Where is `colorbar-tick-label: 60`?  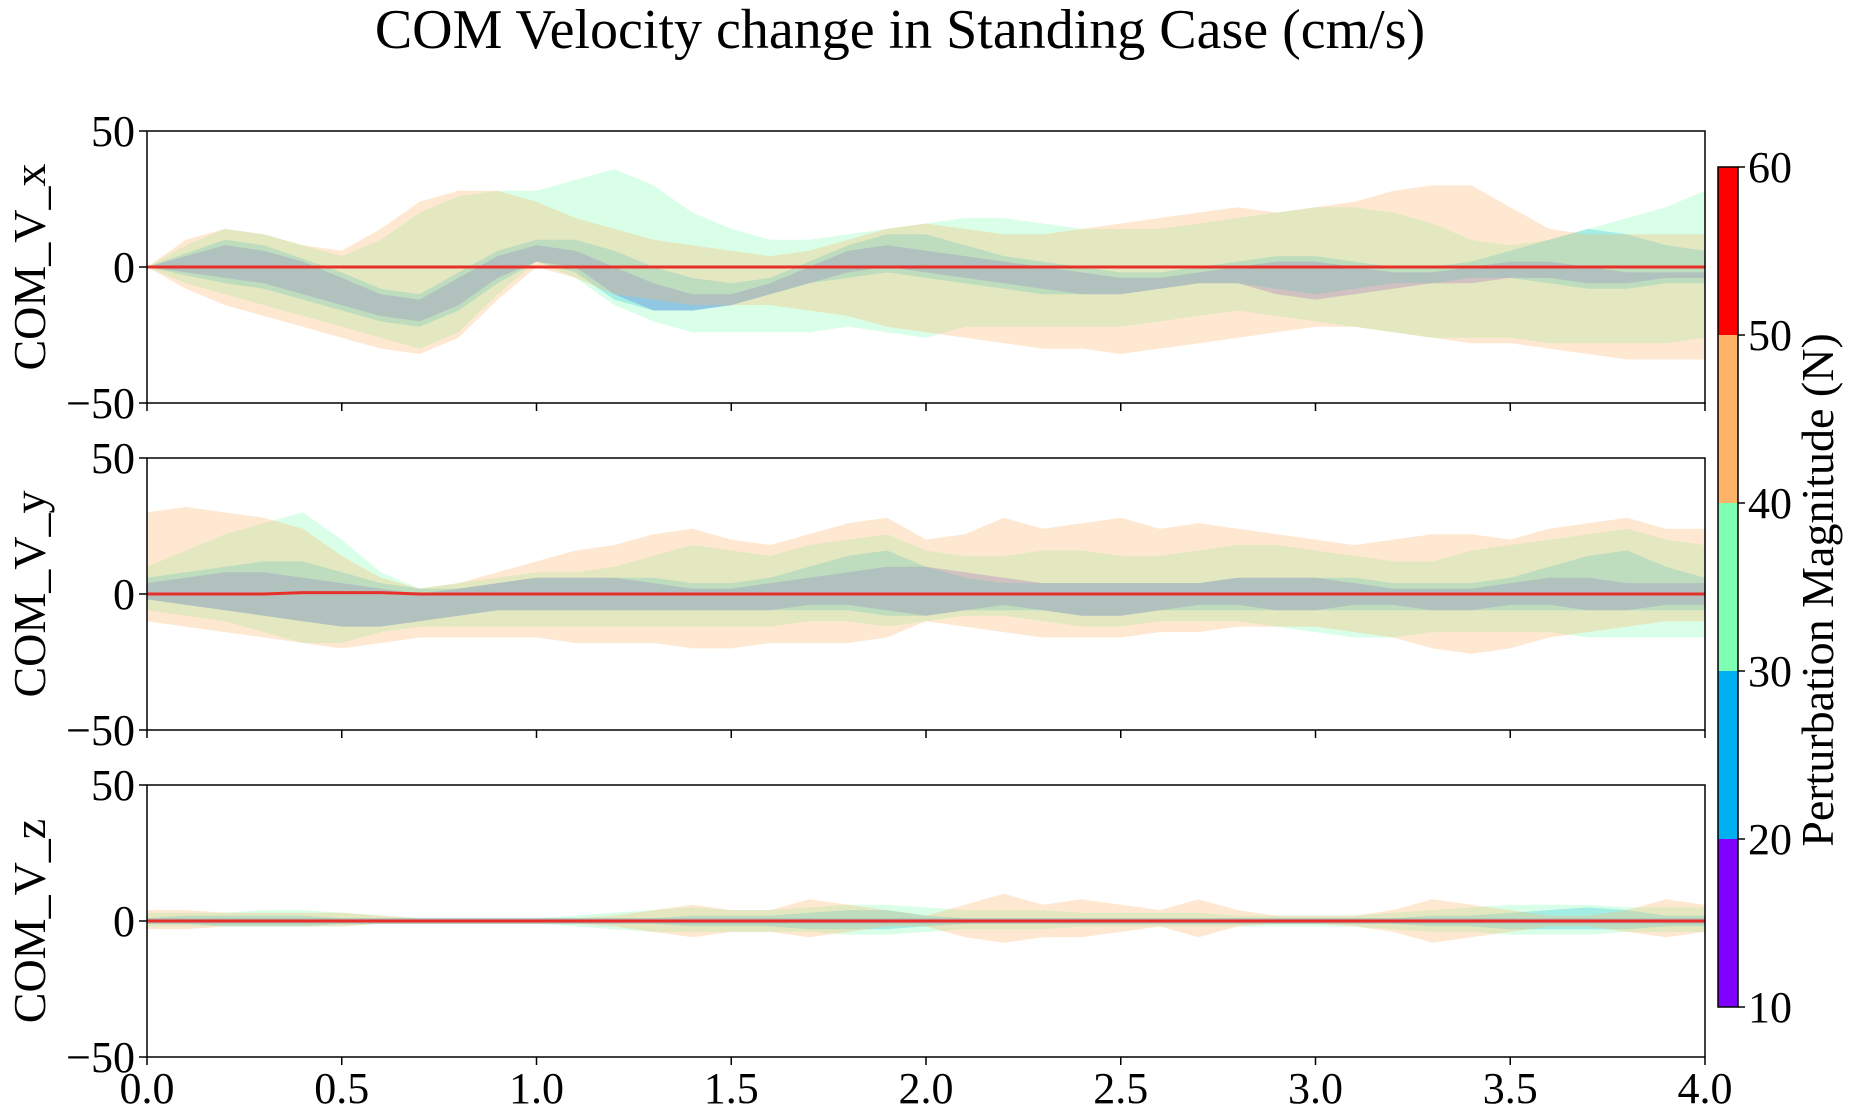
colorbar-tick-label: 60 is located at coordinates (1770, 167).